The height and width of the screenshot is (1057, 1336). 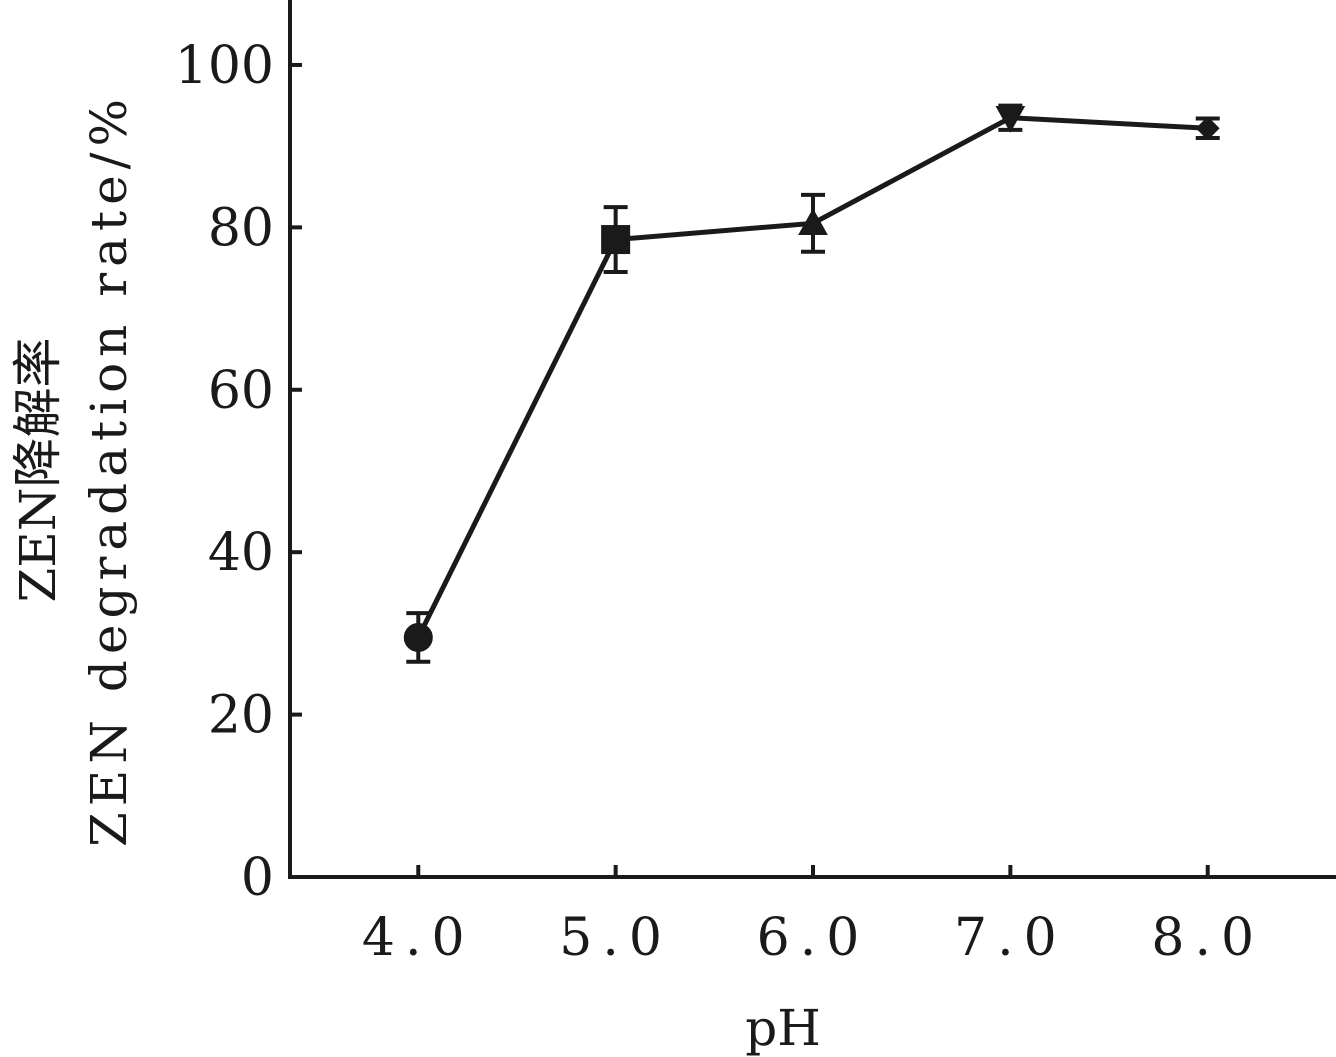 I want to click on x-tick-label: 4.0, so click(x=418, y=938).